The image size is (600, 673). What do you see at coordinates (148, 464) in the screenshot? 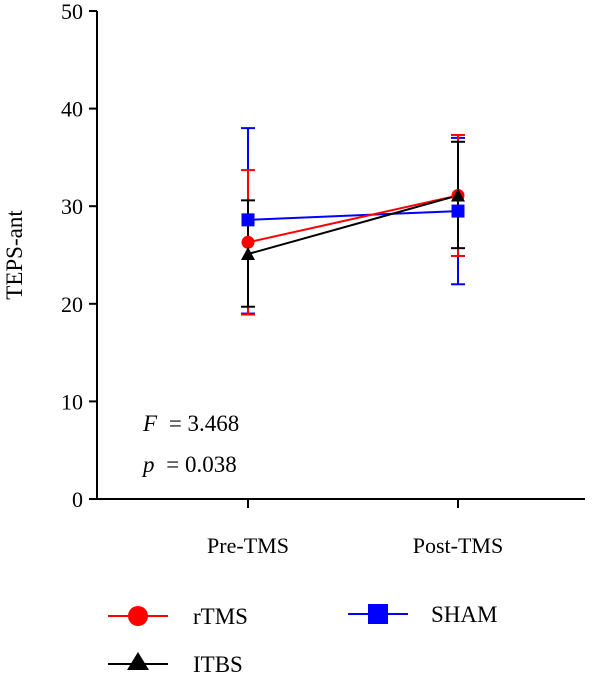
I see `p-label: p` at bounding box center [148, 464].